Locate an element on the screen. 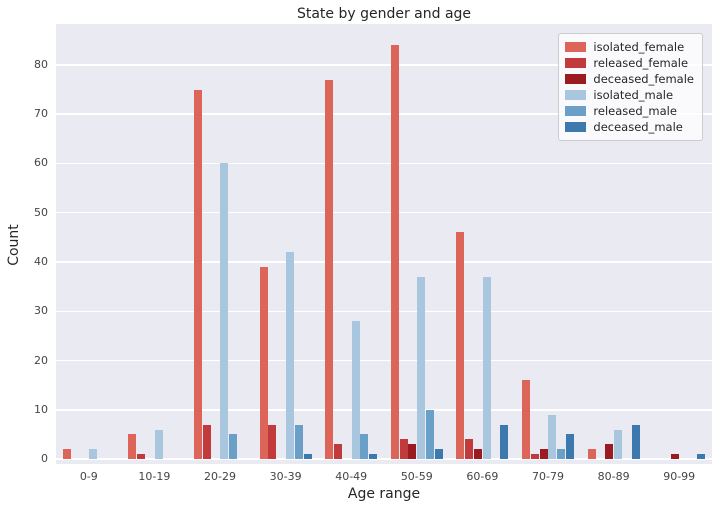  legend-item-released_female: released_female is located at coordinates (629, 63).